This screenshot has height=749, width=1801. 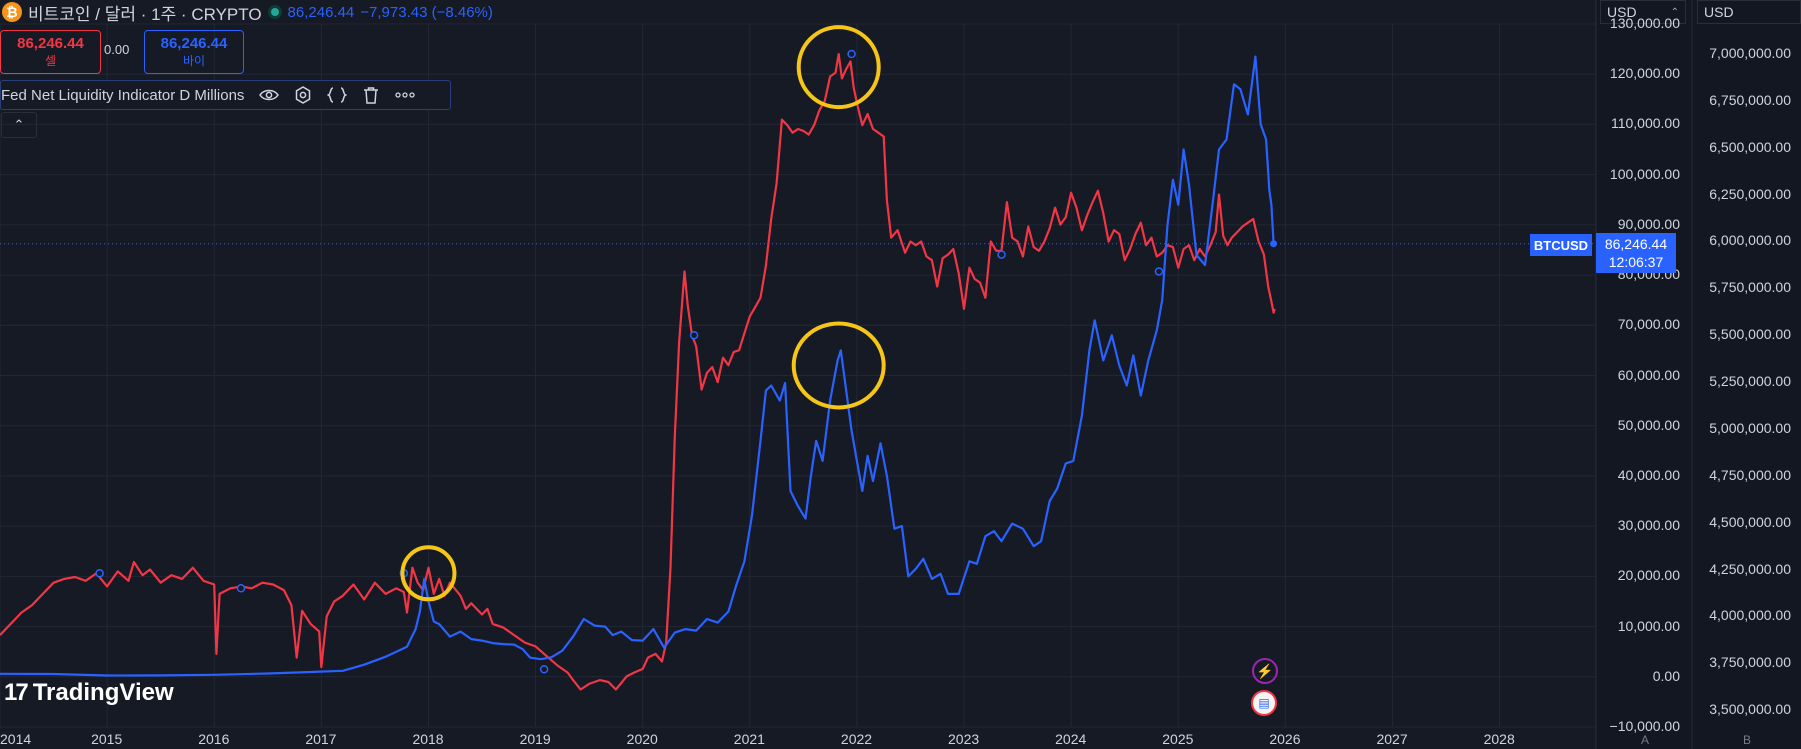 What do you see at coordinates (1636, 262) in the screenshot?
I see `bar-countdown: 12:06:37` at bounding box center [1636, 262].